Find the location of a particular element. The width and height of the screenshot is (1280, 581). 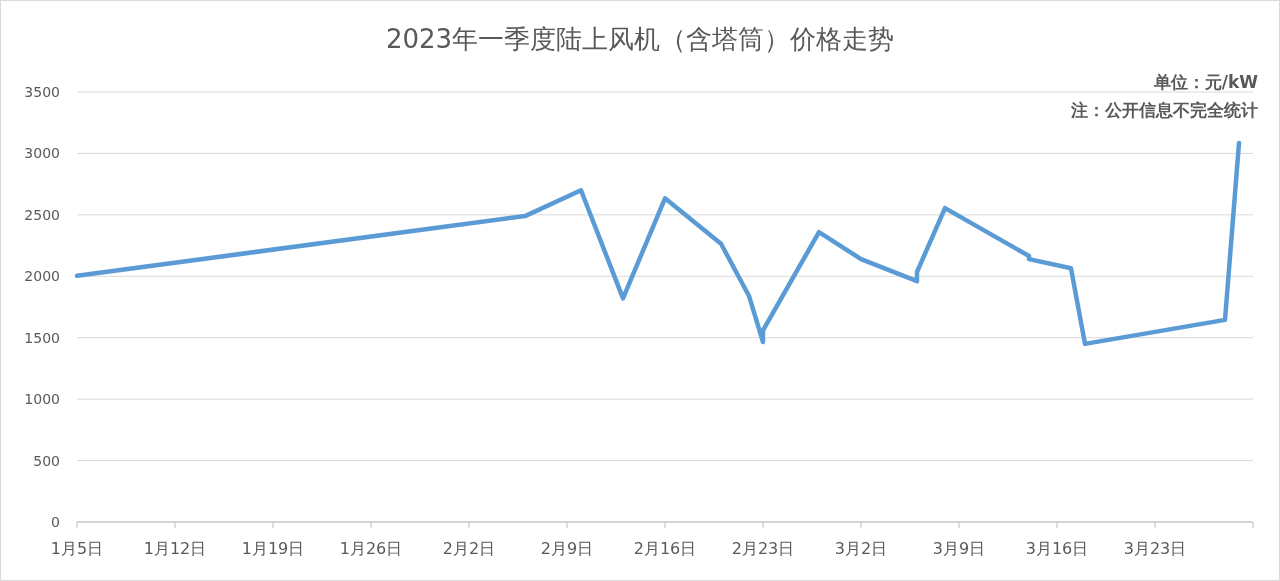

y-tick-label: 500 is located at coordinates (46, 460).